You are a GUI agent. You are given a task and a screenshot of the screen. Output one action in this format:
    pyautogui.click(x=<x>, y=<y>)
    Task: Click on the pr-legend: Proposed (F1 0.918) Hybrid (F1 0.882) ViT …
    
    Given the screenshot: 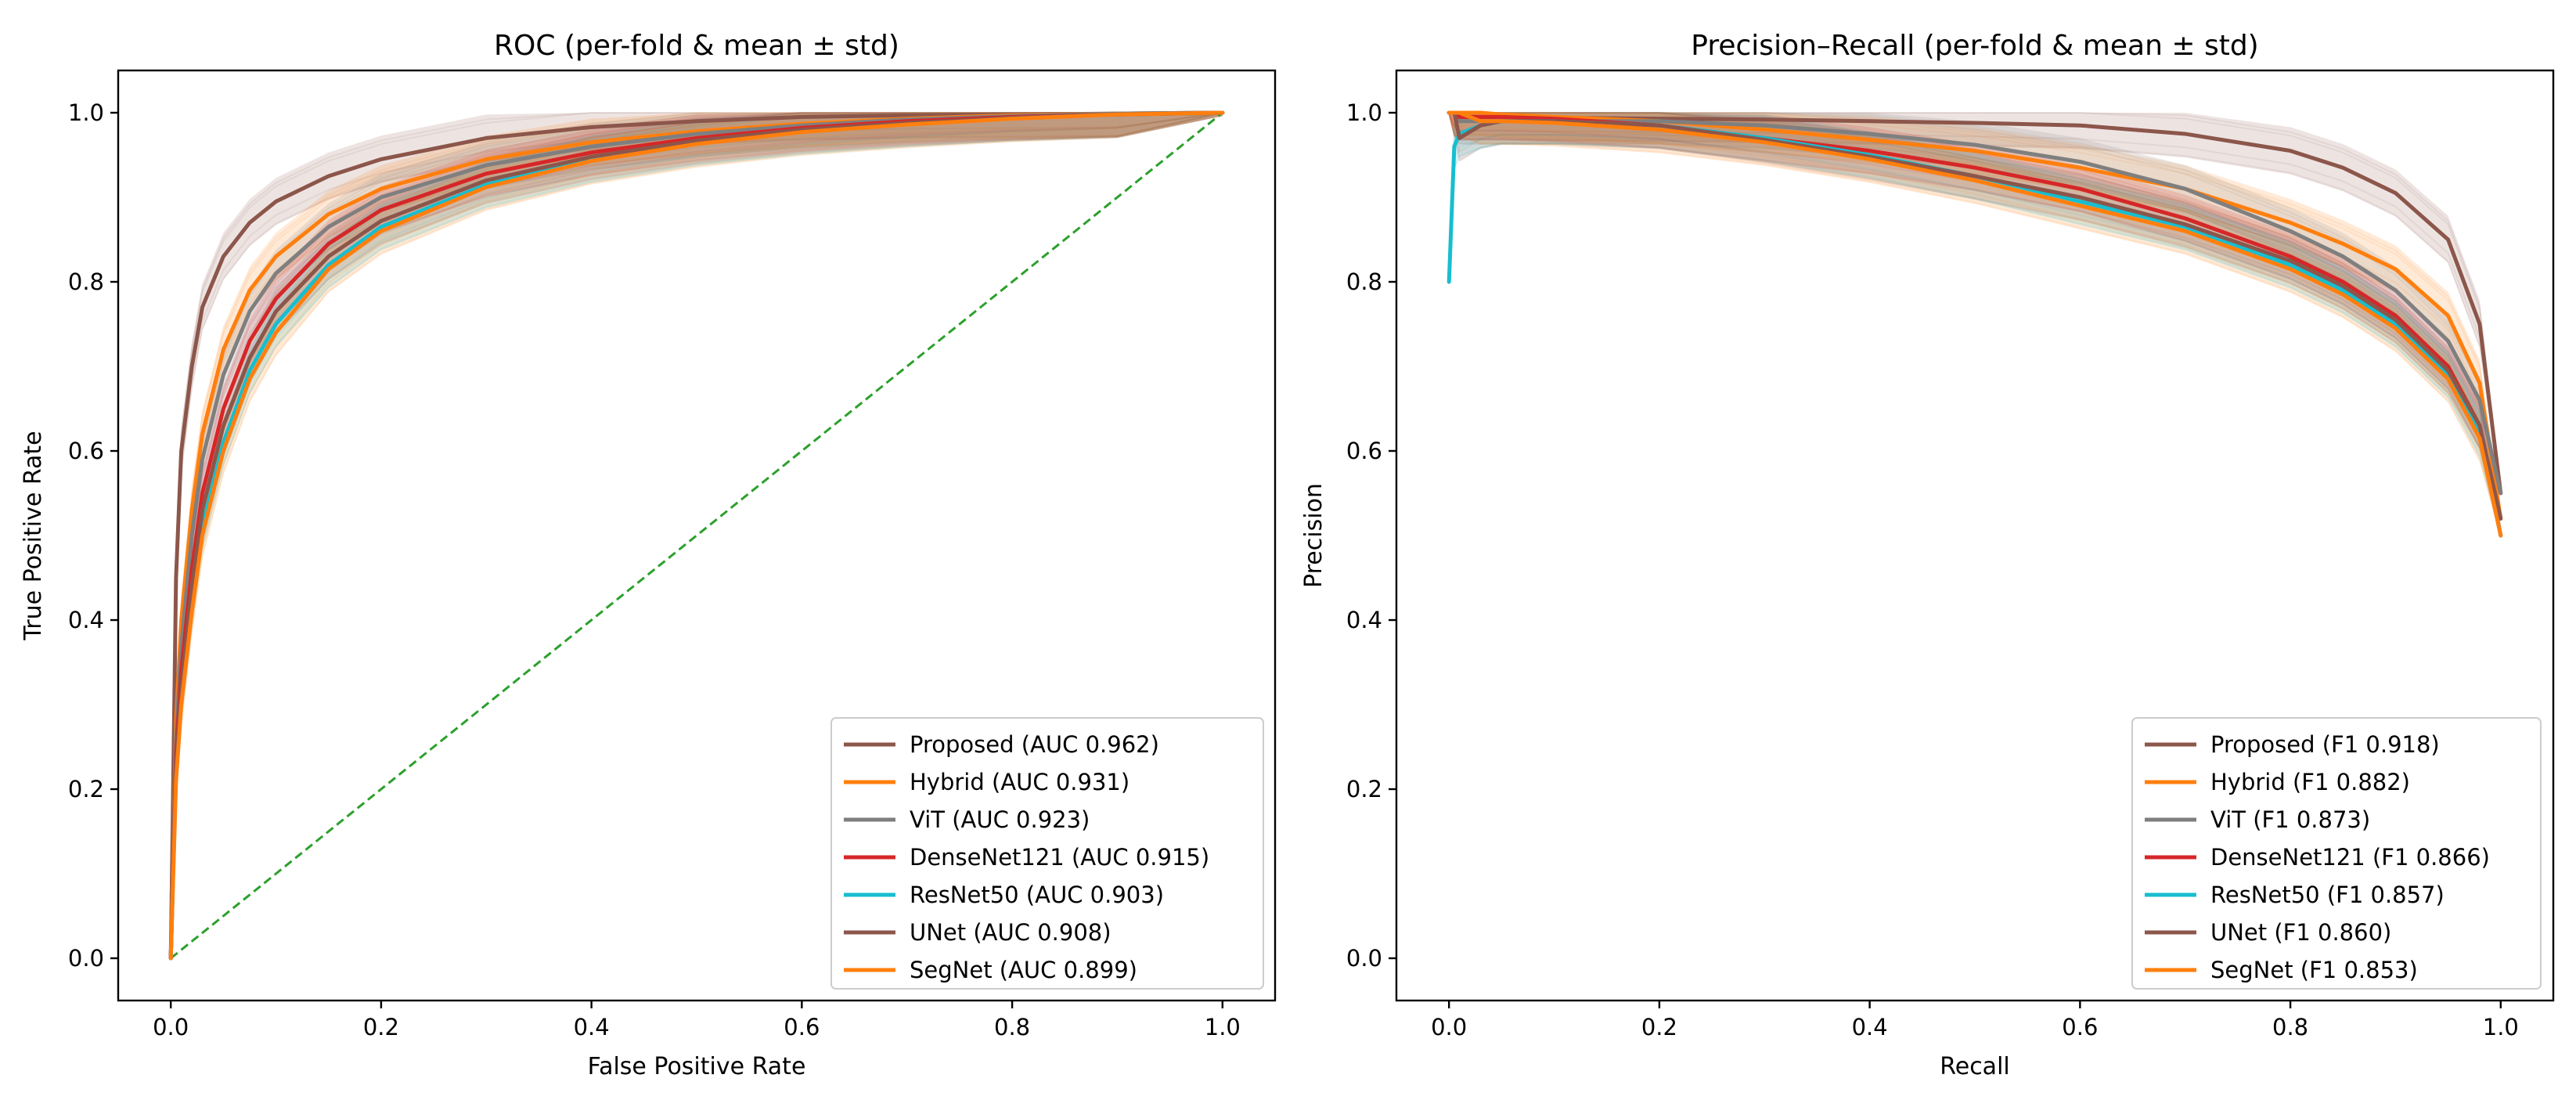 What is the action you would take?
    pyautogui.click(x=2336, y=853)
    